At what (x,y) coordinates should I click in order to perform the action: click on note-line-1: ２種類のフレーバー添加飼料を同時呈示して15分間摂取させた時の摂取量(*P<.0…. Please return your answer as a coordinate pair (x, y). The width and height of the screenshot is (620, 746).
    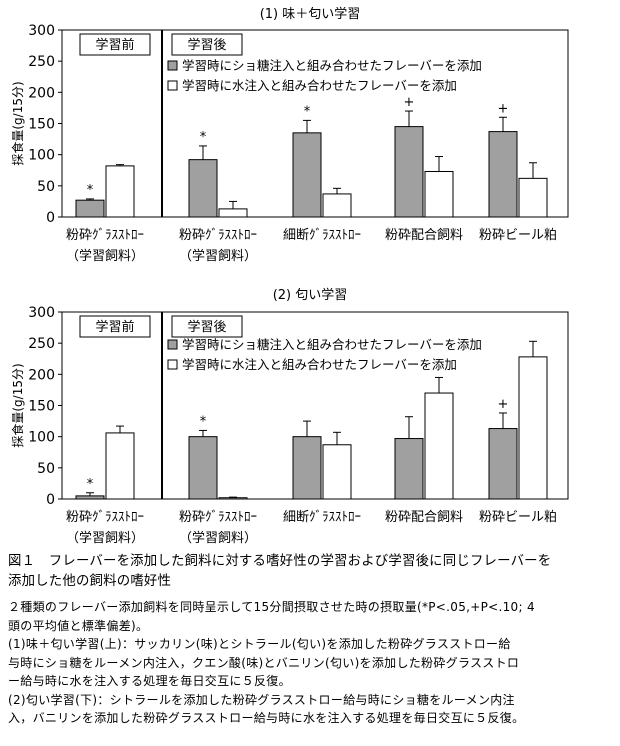
    Looking at the image, I should click on (271, 607).